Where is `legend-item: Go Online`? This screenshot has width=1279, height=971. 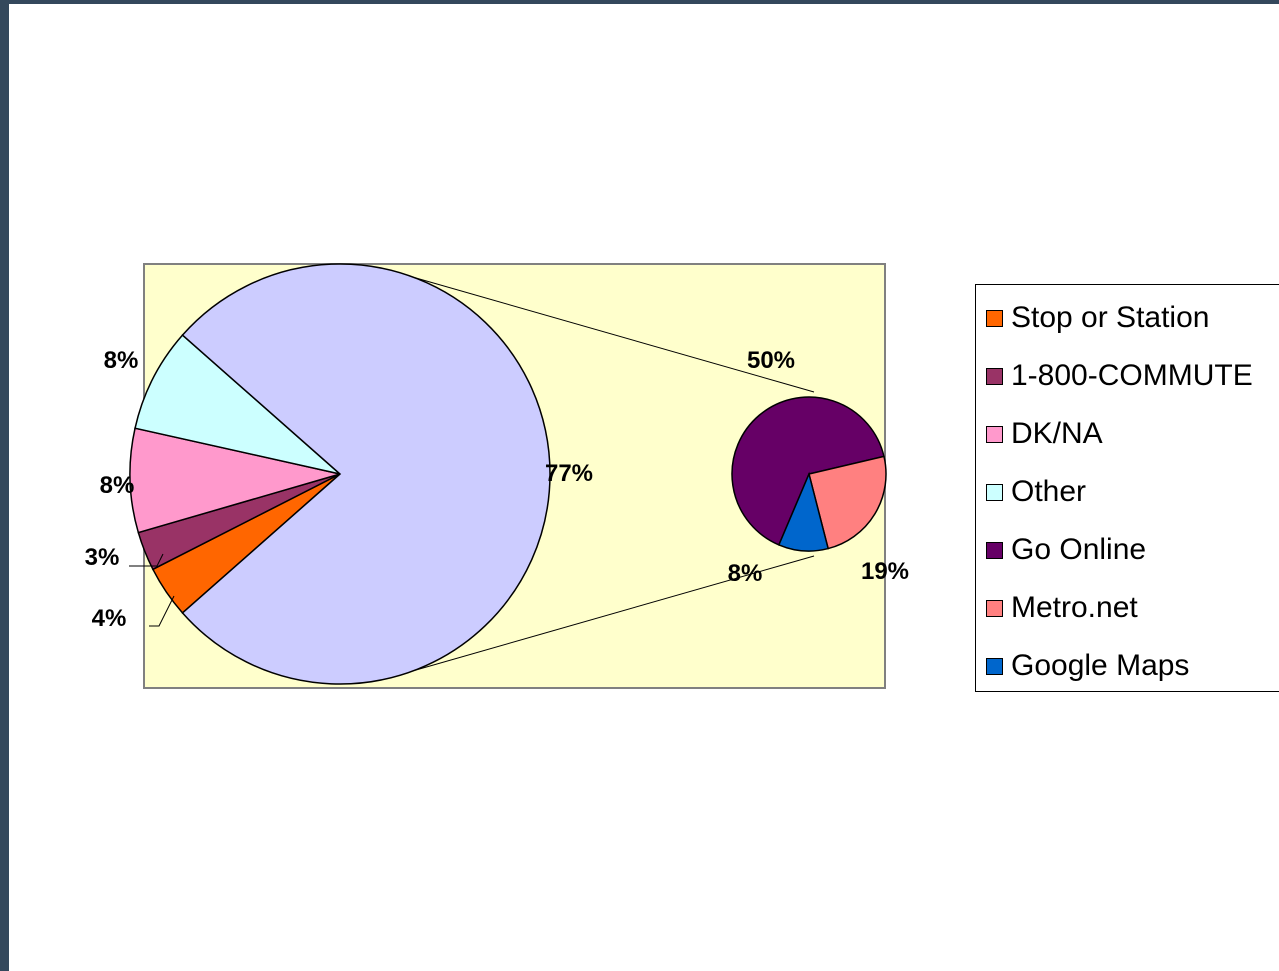
legend-item: Go Online is located at coordinates (1132, 550).